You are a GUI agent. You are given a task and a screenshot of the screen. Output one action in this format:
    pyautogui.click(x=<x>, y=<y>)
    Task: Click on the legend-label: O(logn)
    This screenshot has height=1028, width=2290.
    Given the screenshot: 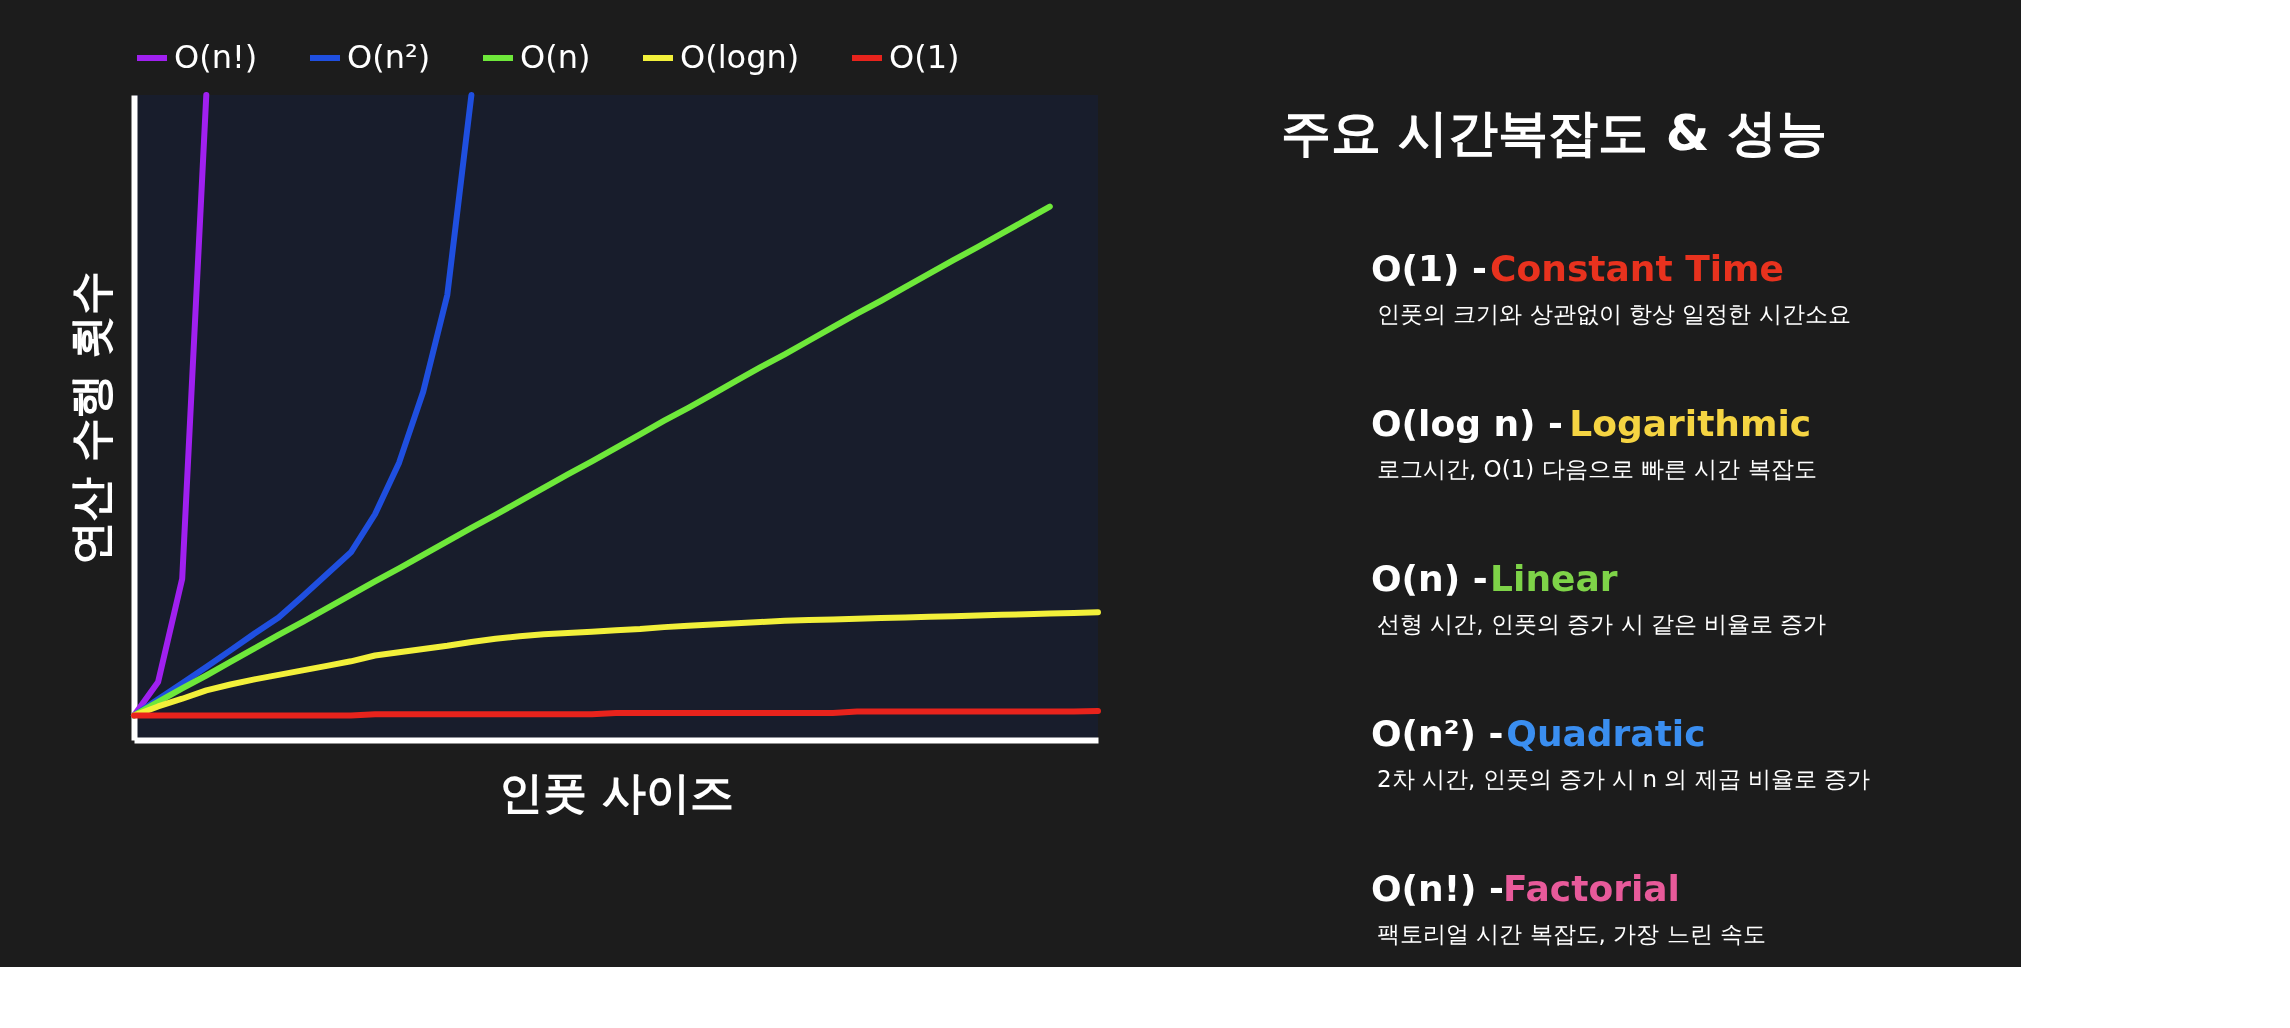 What is the action you would take?
    pyautogui.click(x=740, y=57)
    